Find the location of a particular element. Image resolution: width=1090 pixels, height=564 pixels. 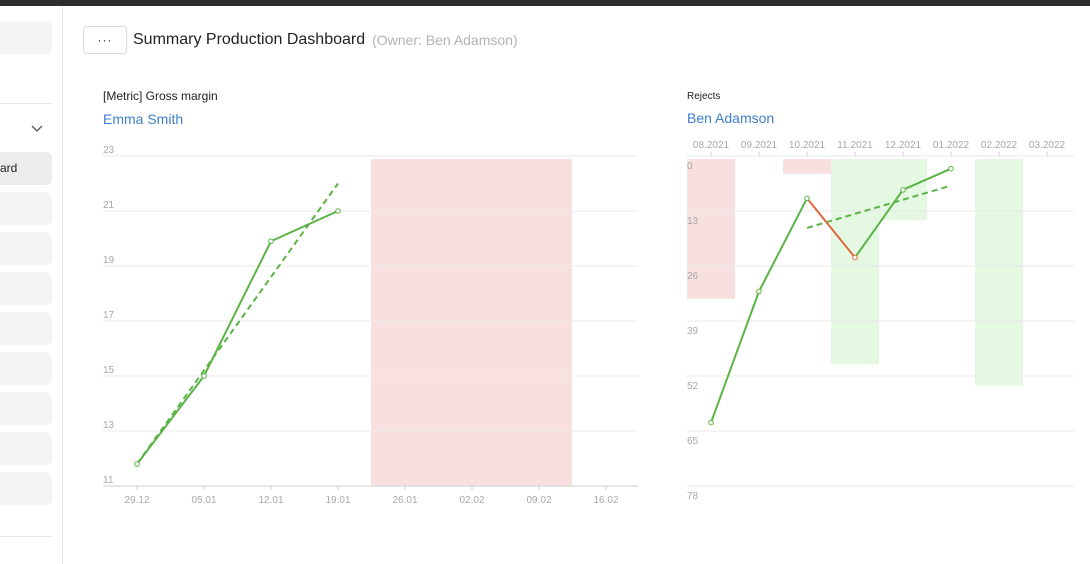

x-tick-label: 02.02 is located at coordinates (471, 500).